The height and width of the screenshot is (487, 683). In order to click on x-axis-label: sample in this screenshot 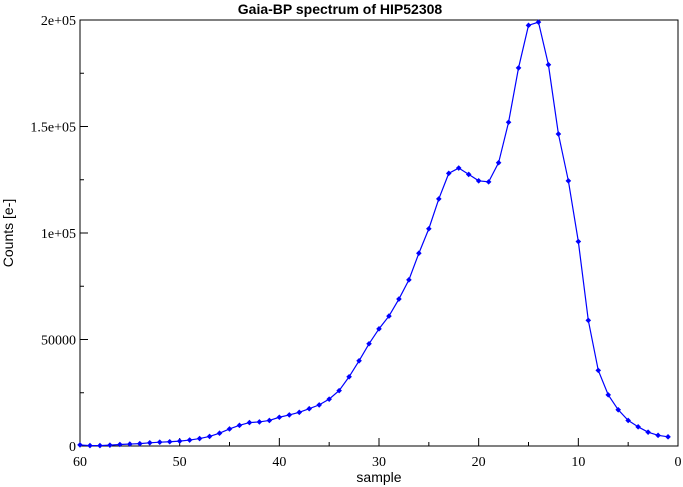, I will do `click(378, 477)`.